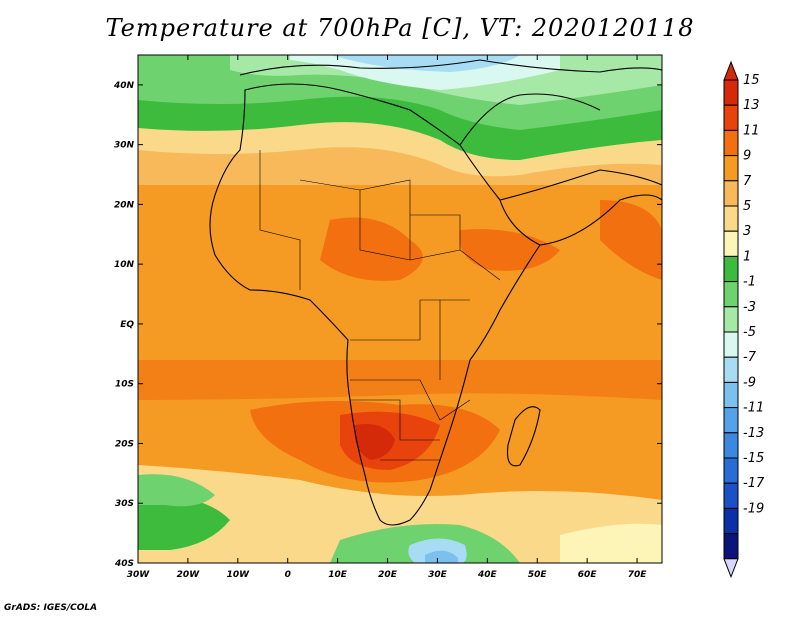  Describe the element at coordinates (124, 86) in the screenshot. I see `lat-tick-label: 40N` at that location.